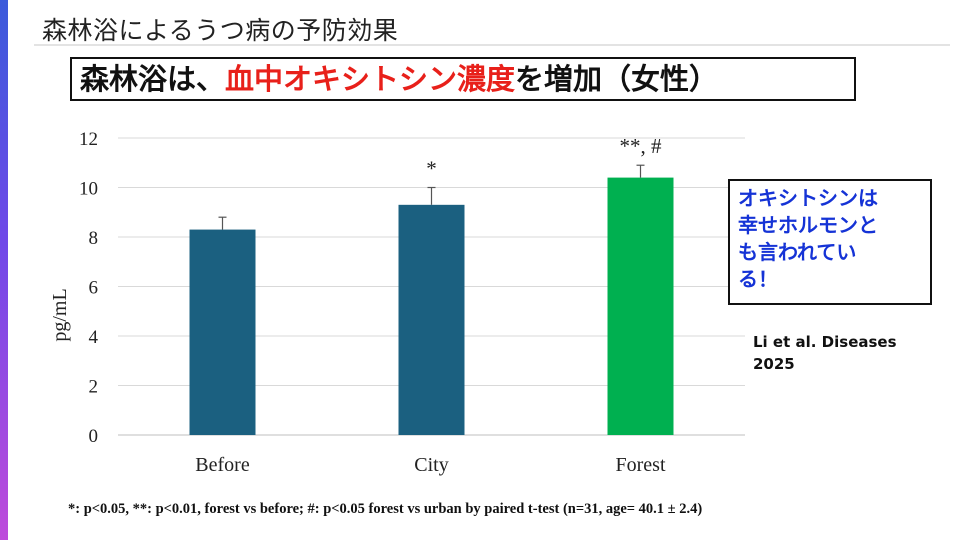 The width and height of the screenshot is (960, 540). I want to click on accent-bar, so click(4, 270).